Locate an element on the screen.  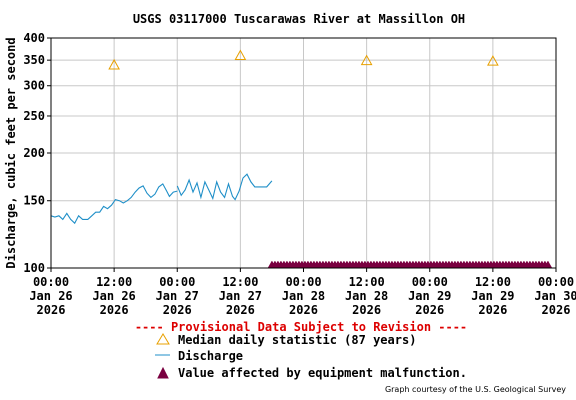
legend-median-marker is located at coordinates (163, 339).